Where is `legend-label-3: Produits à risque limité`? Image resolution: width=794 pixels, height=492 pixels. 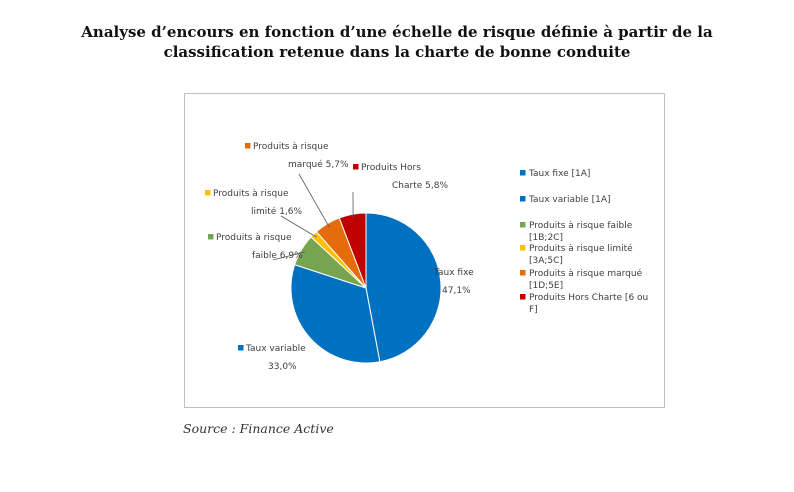
legend-label-3: Produits à risque limité is located at coordinates (581, 248).